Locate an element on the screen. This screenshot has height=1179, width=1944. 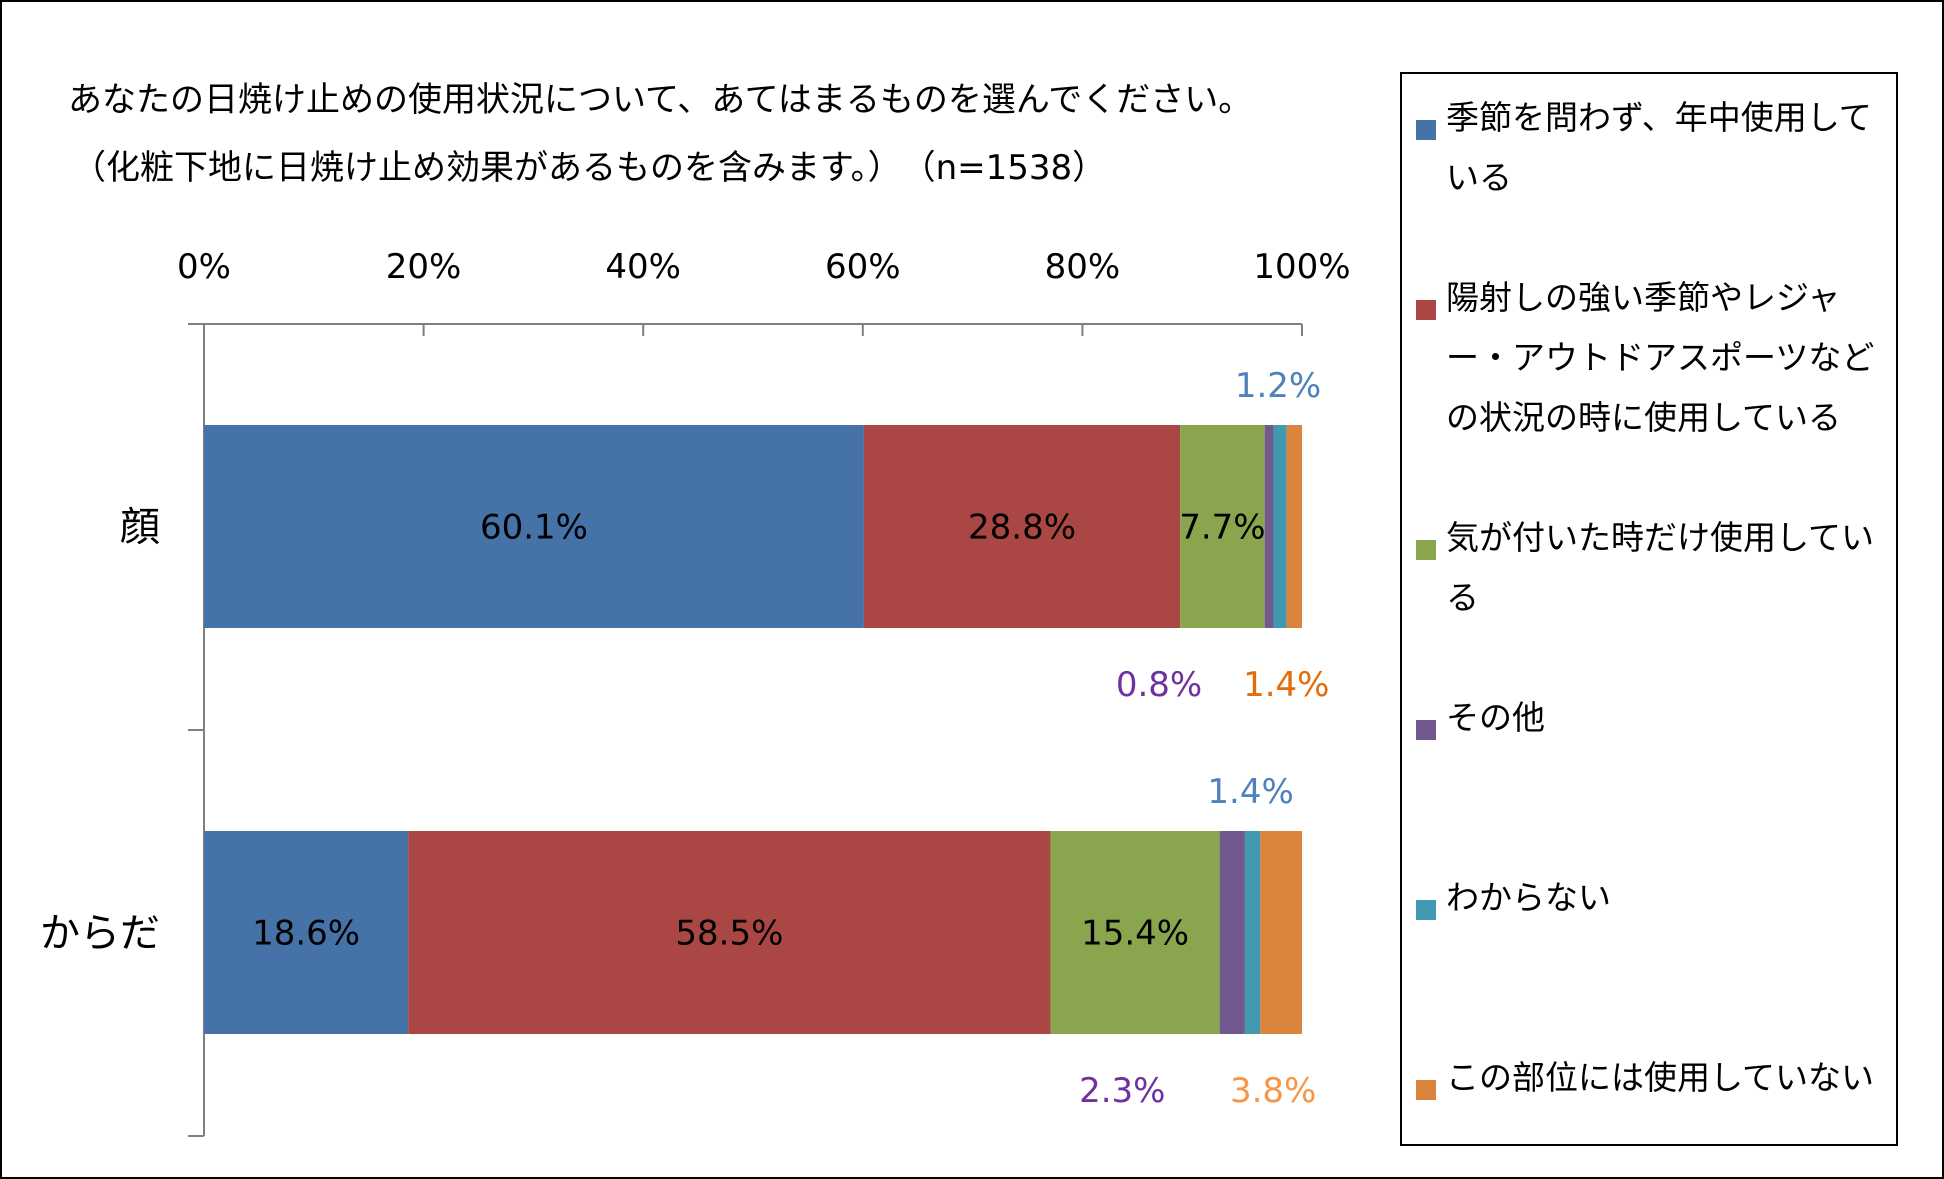
legend-item: わからない is located at coordinates (1651, 898).